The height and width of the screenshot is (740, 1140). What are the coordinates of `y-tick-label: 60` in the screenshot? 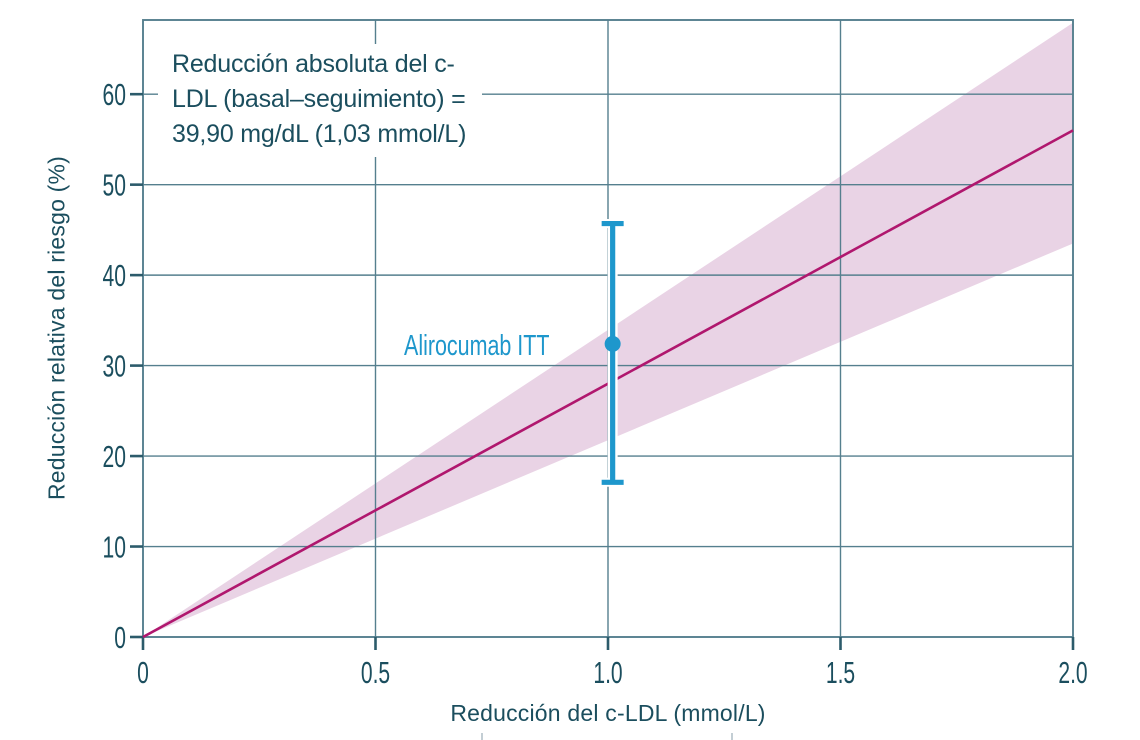 It's located at (114, 94).